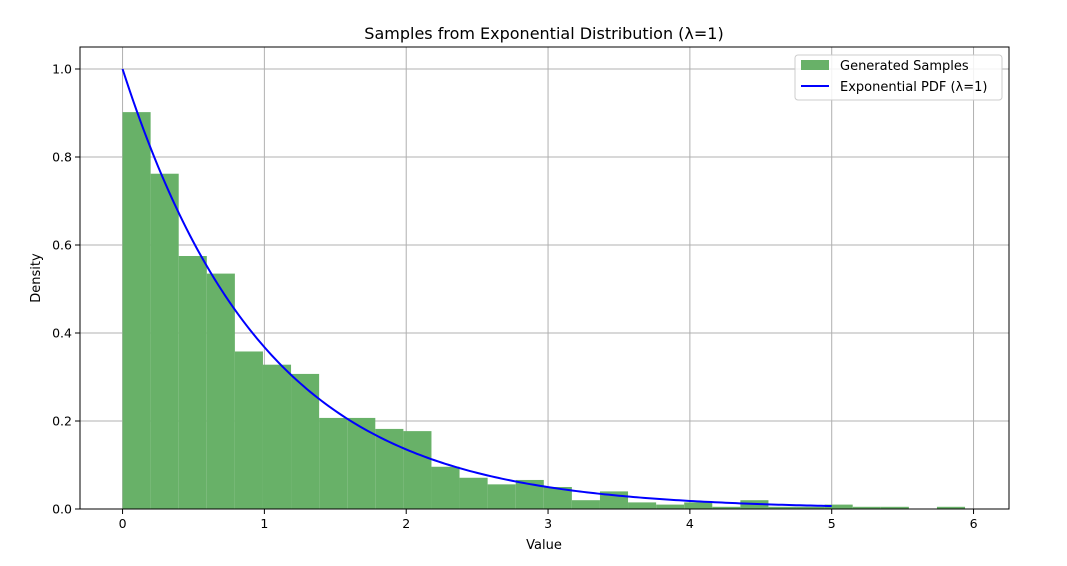 The width and height of the screenshot is (1067, 566). What do you see at coordinates (690, 523) in the screenshot?
I see `x-tick-label: 4` at bounding box center [690, 523].